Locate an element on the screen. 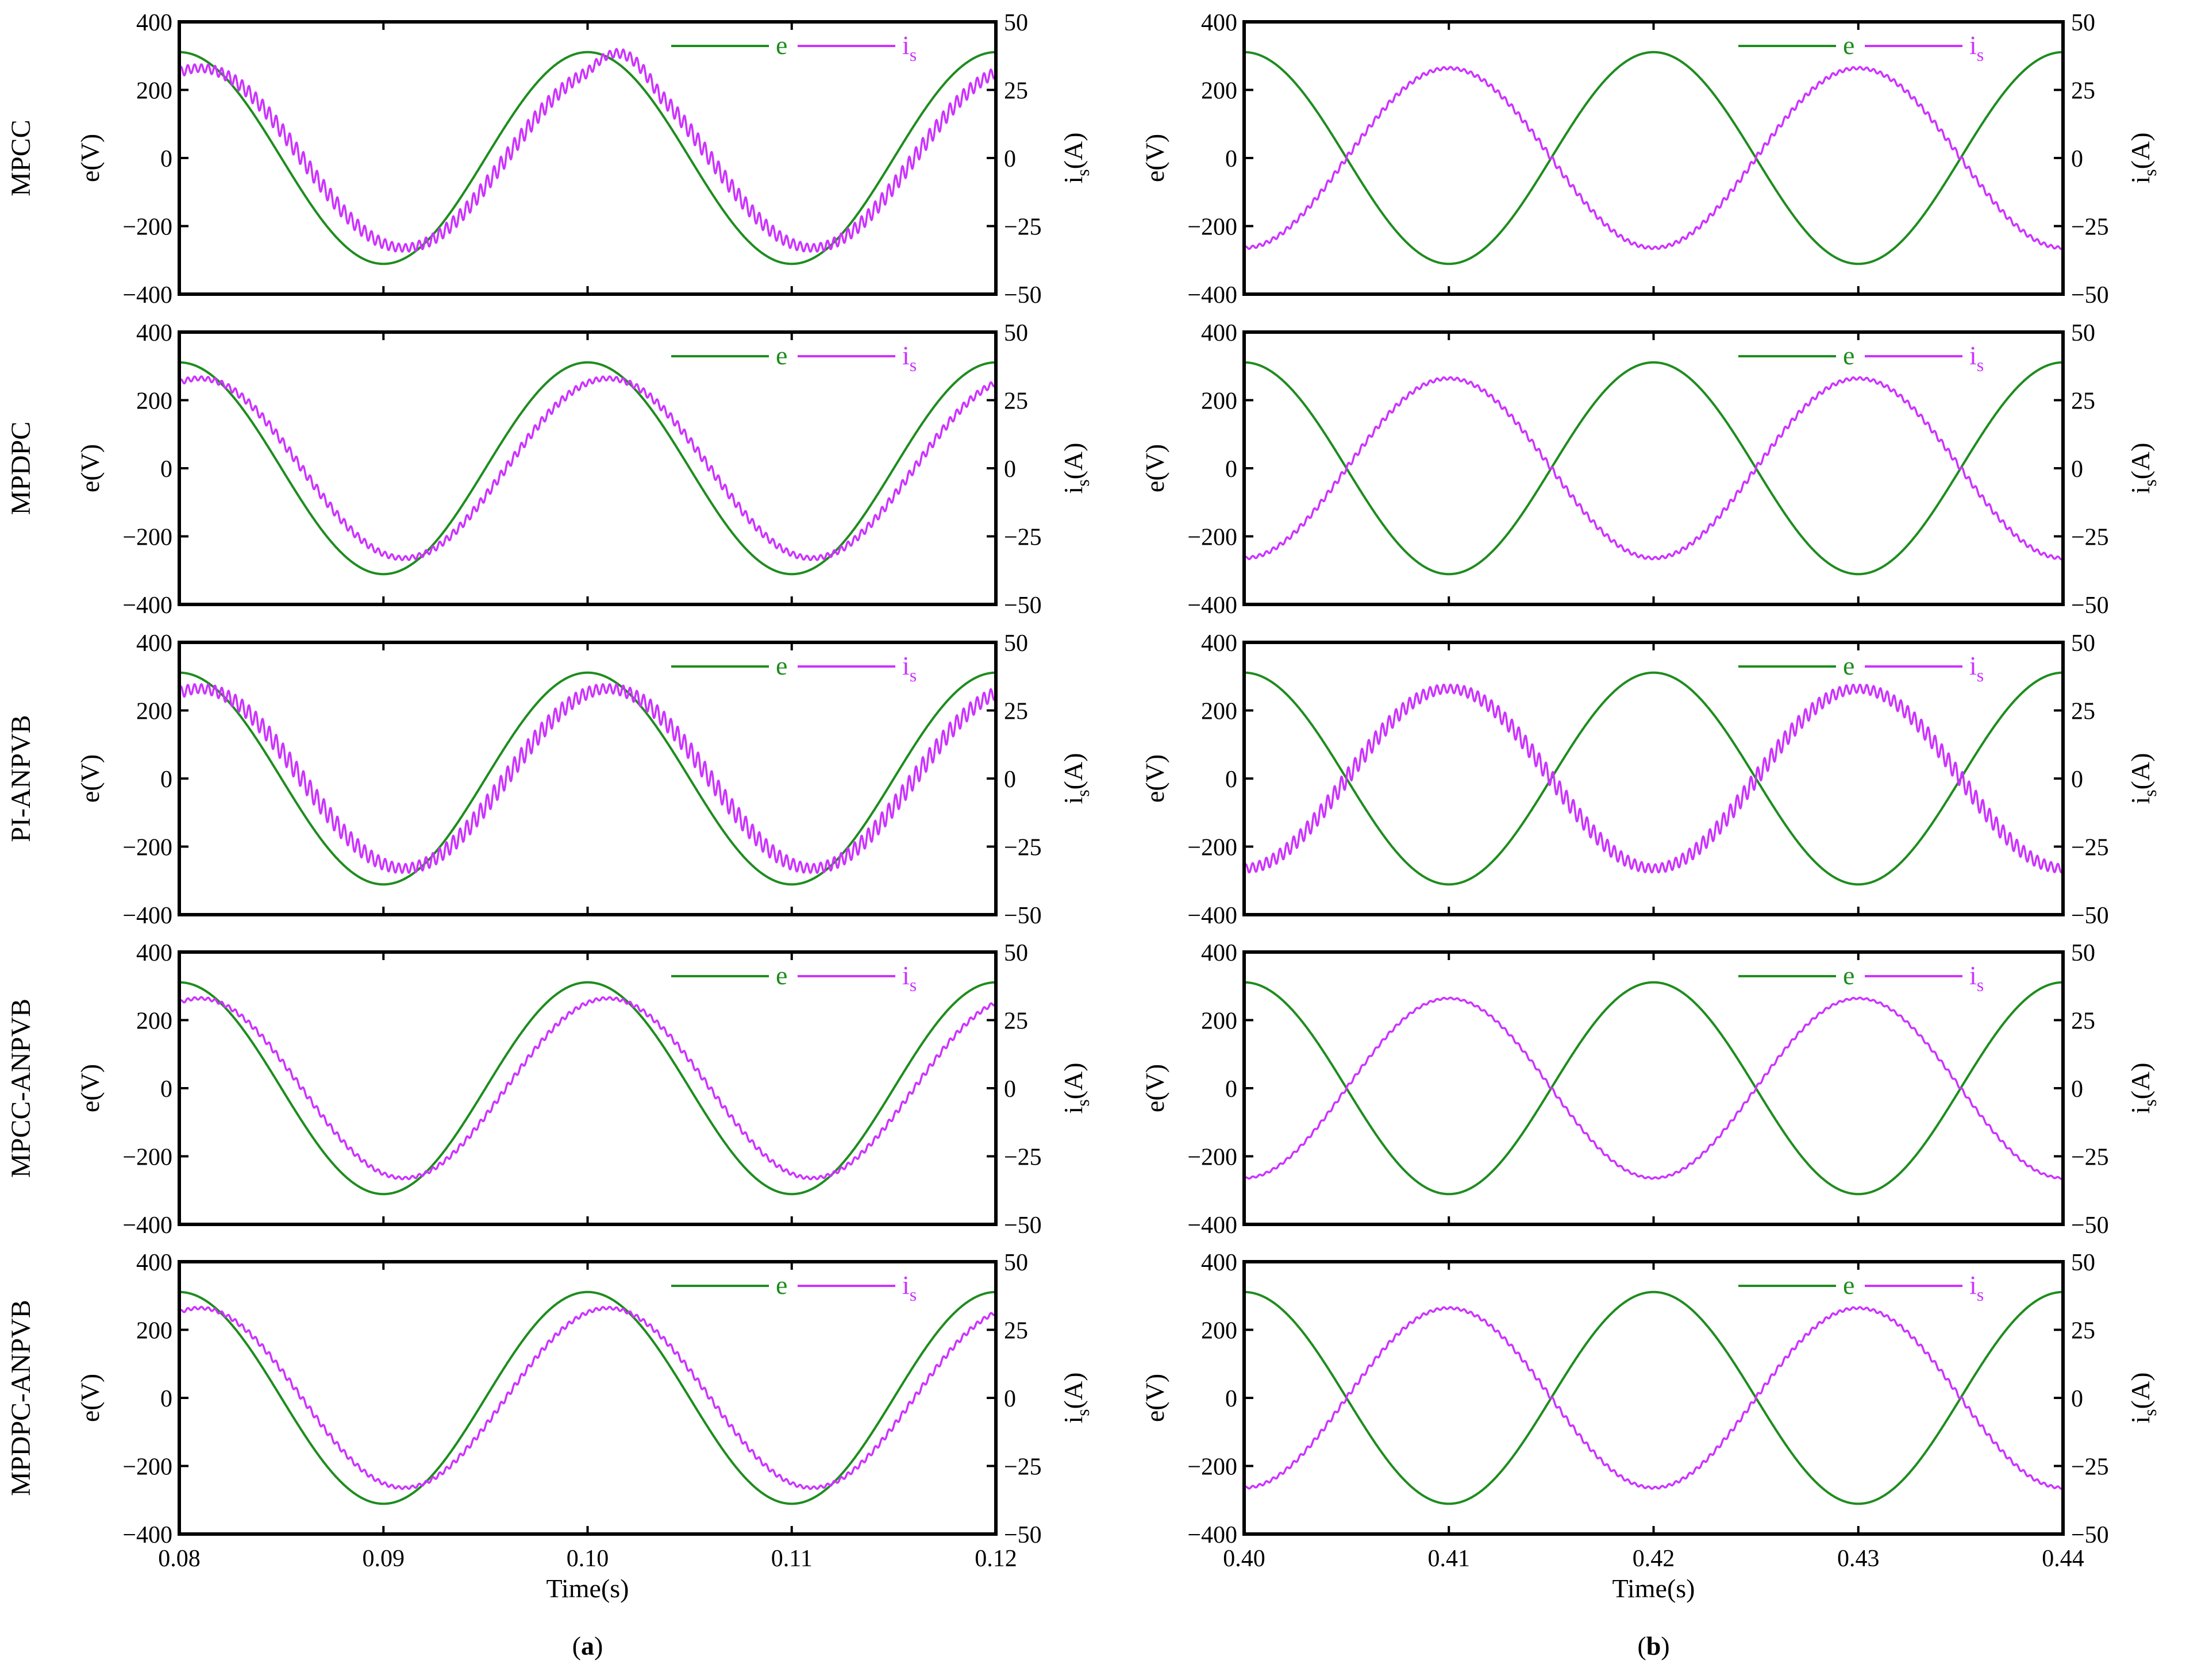 The height and width of the screenshot is (1680, 2186). panel-label: (a) is located at coordinates (587, 1646).